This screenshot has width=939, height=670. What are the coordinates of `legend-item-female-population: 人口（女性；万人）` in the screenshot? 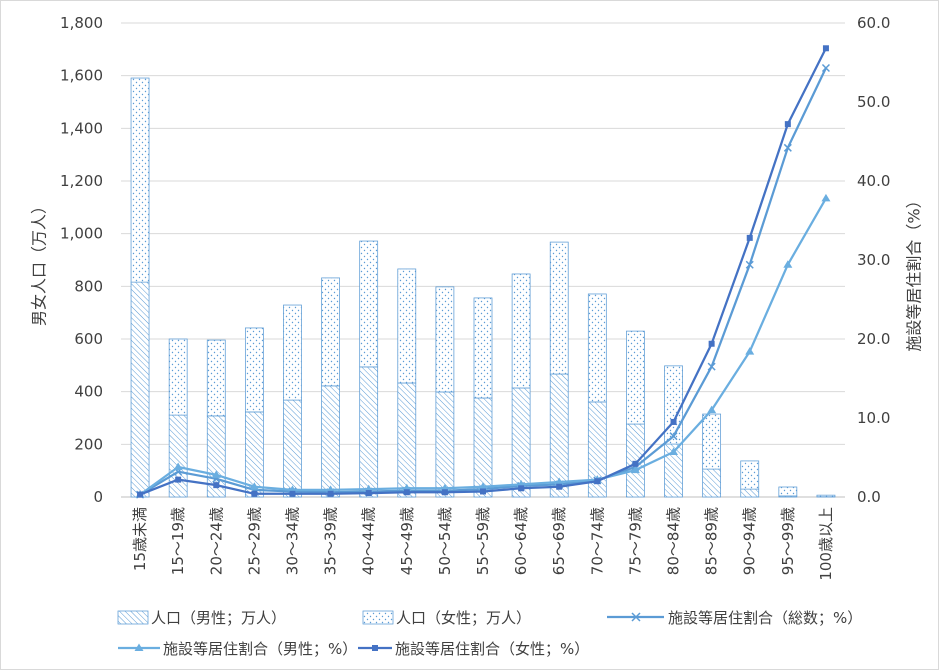 It's located at (446, 618).